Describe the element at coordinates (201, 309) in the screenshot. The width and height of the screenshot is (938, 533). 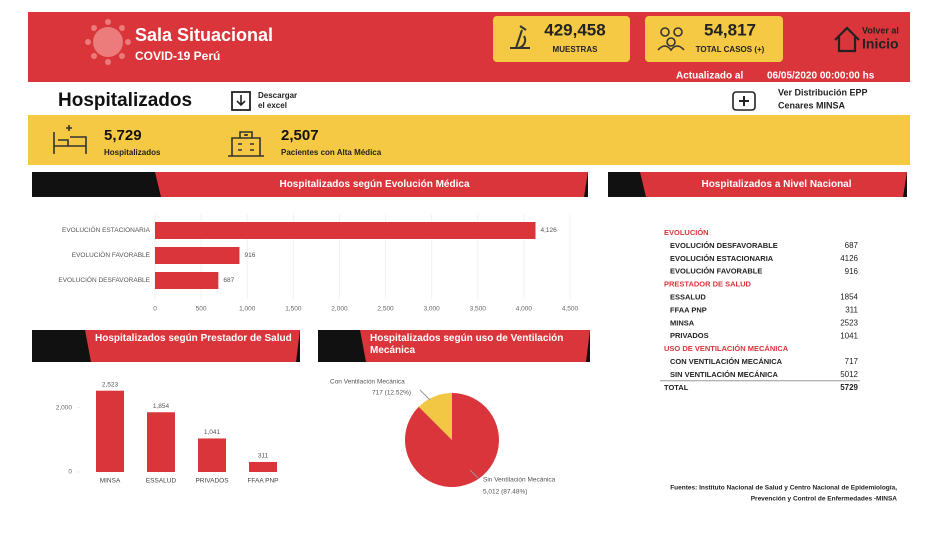
I see `x-tick-label: 500` at that location.